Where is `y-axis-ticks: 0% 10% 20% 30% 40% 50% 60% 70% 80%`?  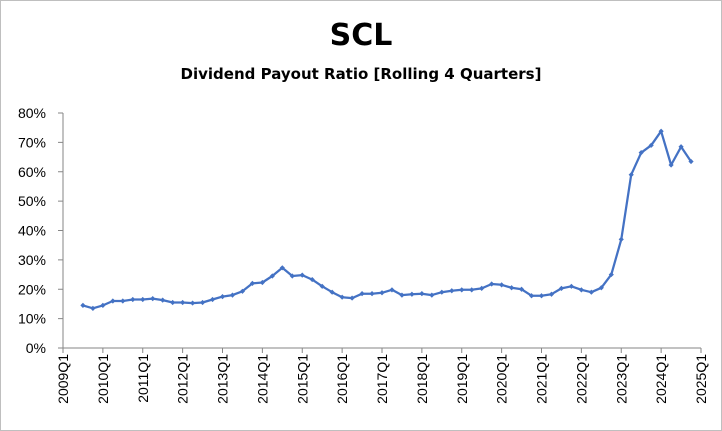 y-axis-ticks: 0% 10% 20% 30% 40% 50% 60% 70% 80% is located at coordinates (40, 230).